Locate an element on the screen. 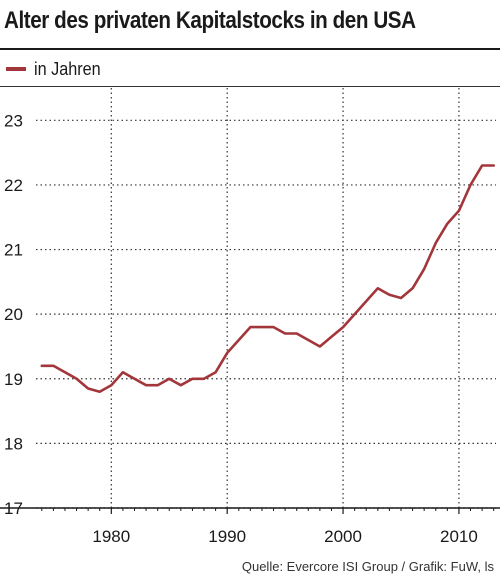 The height and width of the screenshot is (576, 500). legend: in Jahren is located at coordinates (57, 69).